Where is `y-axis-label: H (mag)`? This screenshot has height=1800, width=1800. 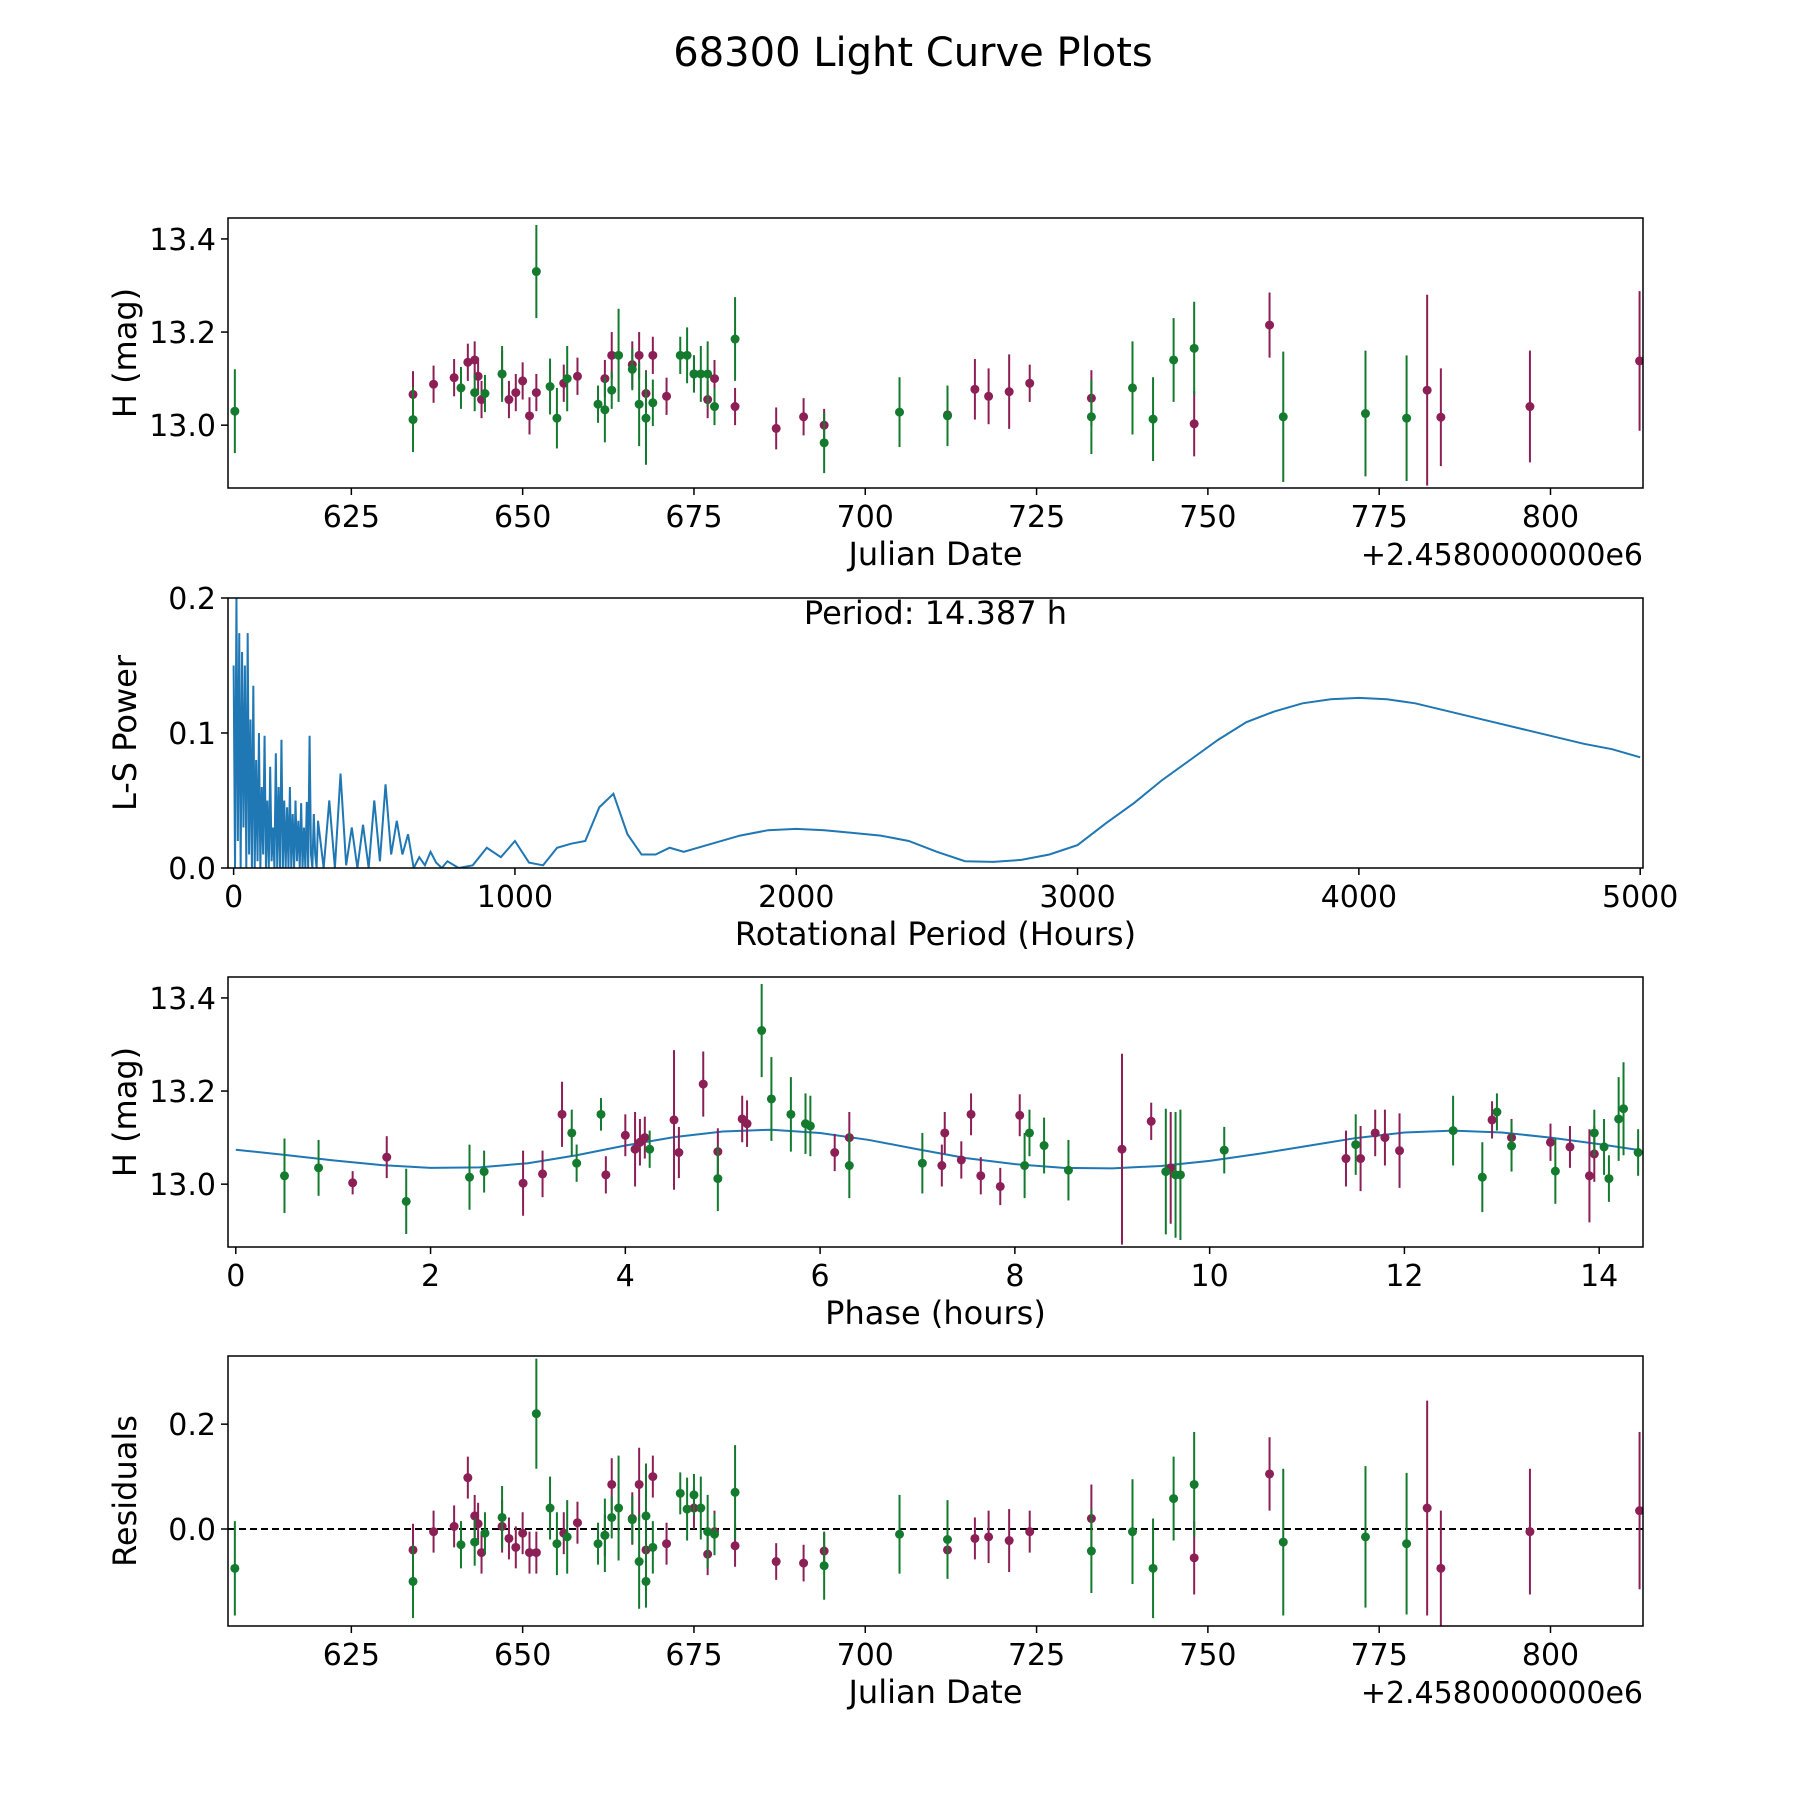
y-axis-label: H (mag) is located at coordinates (125, 1112).